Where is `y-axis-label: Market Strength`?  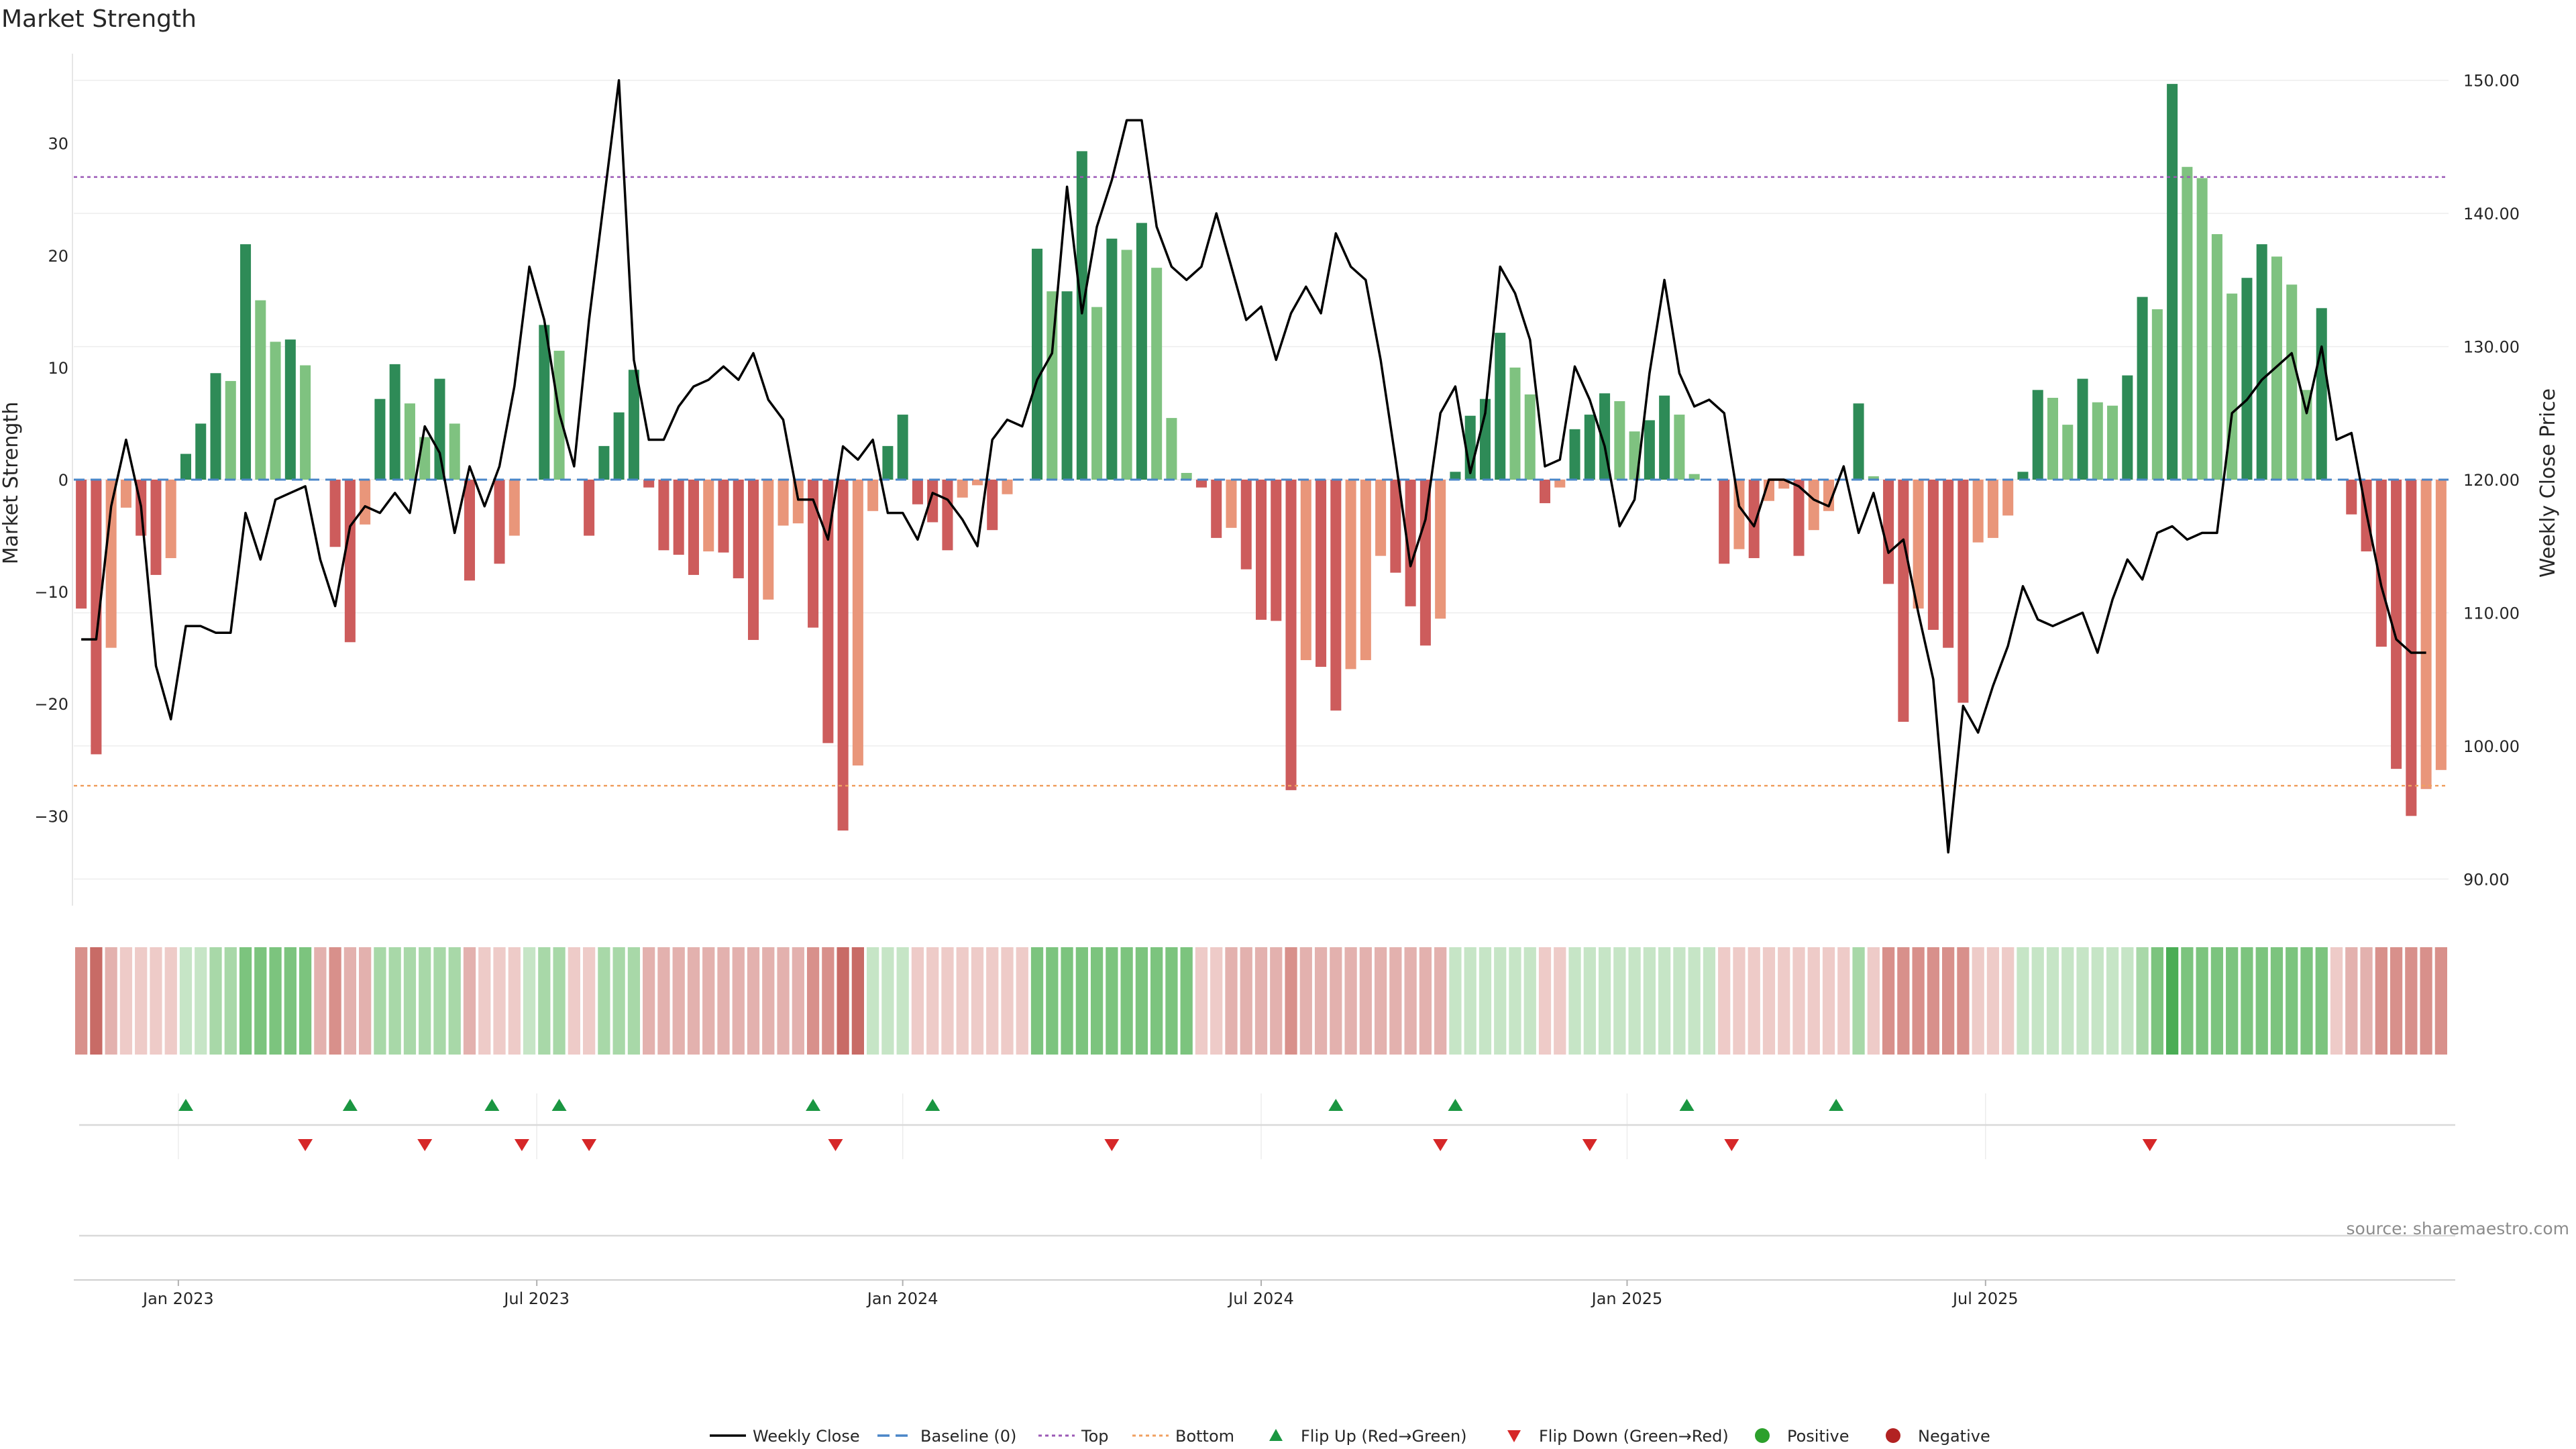
y-axis-label: Market Strength is located at coordinates (11, 483).